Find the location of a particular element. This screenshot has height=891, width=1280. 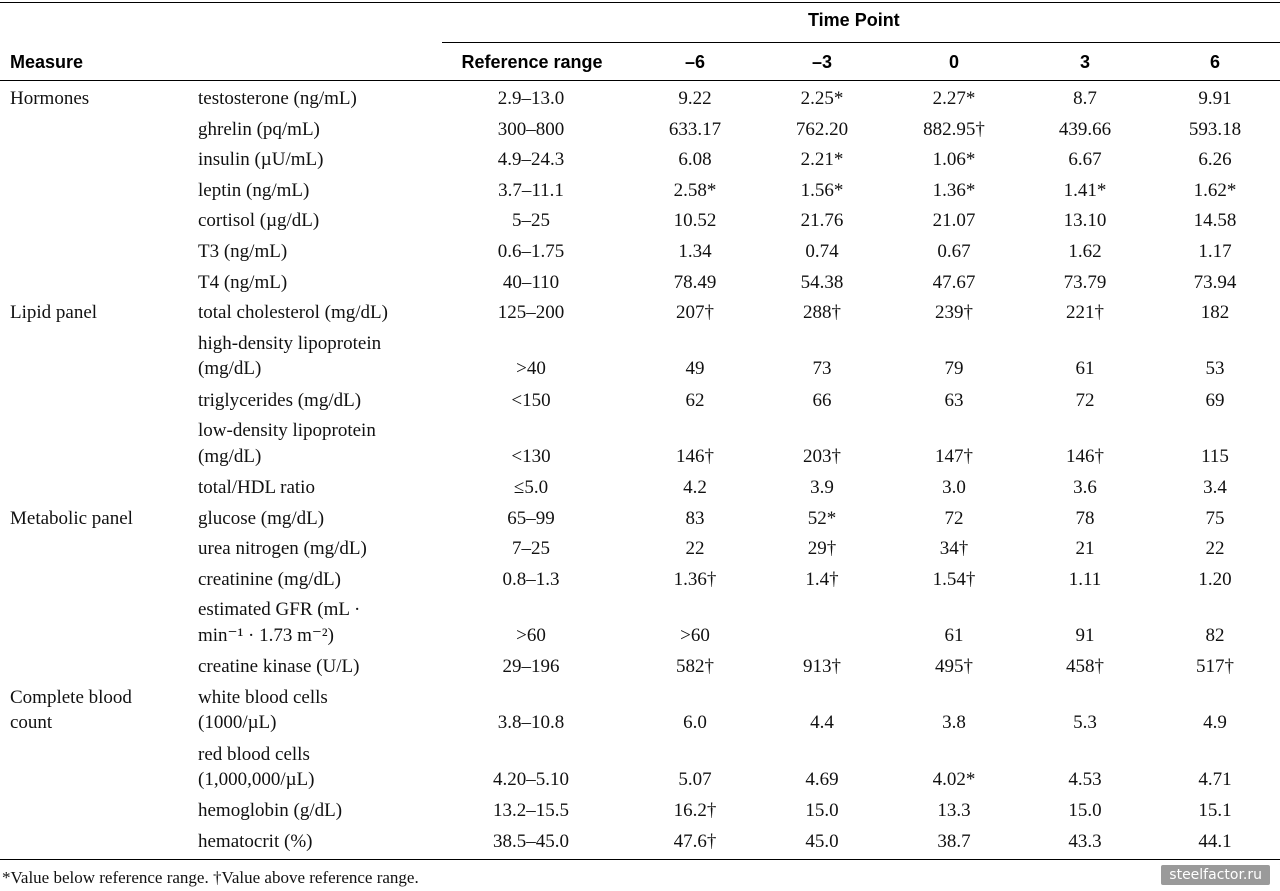

value-cell: 75 is located at coordinates (1215, 518).